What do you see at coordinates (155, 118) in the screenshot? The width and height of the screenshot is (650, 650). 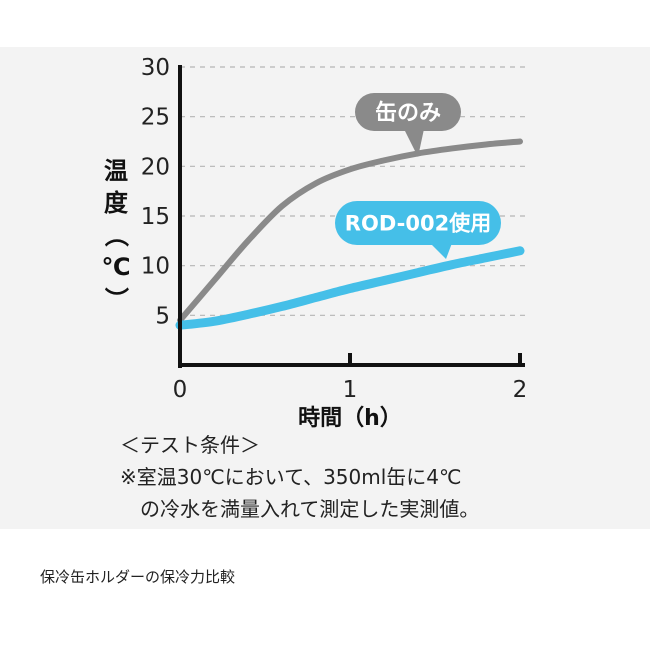 I see `y-tick-label: 25` at bounding box center [155, 118].